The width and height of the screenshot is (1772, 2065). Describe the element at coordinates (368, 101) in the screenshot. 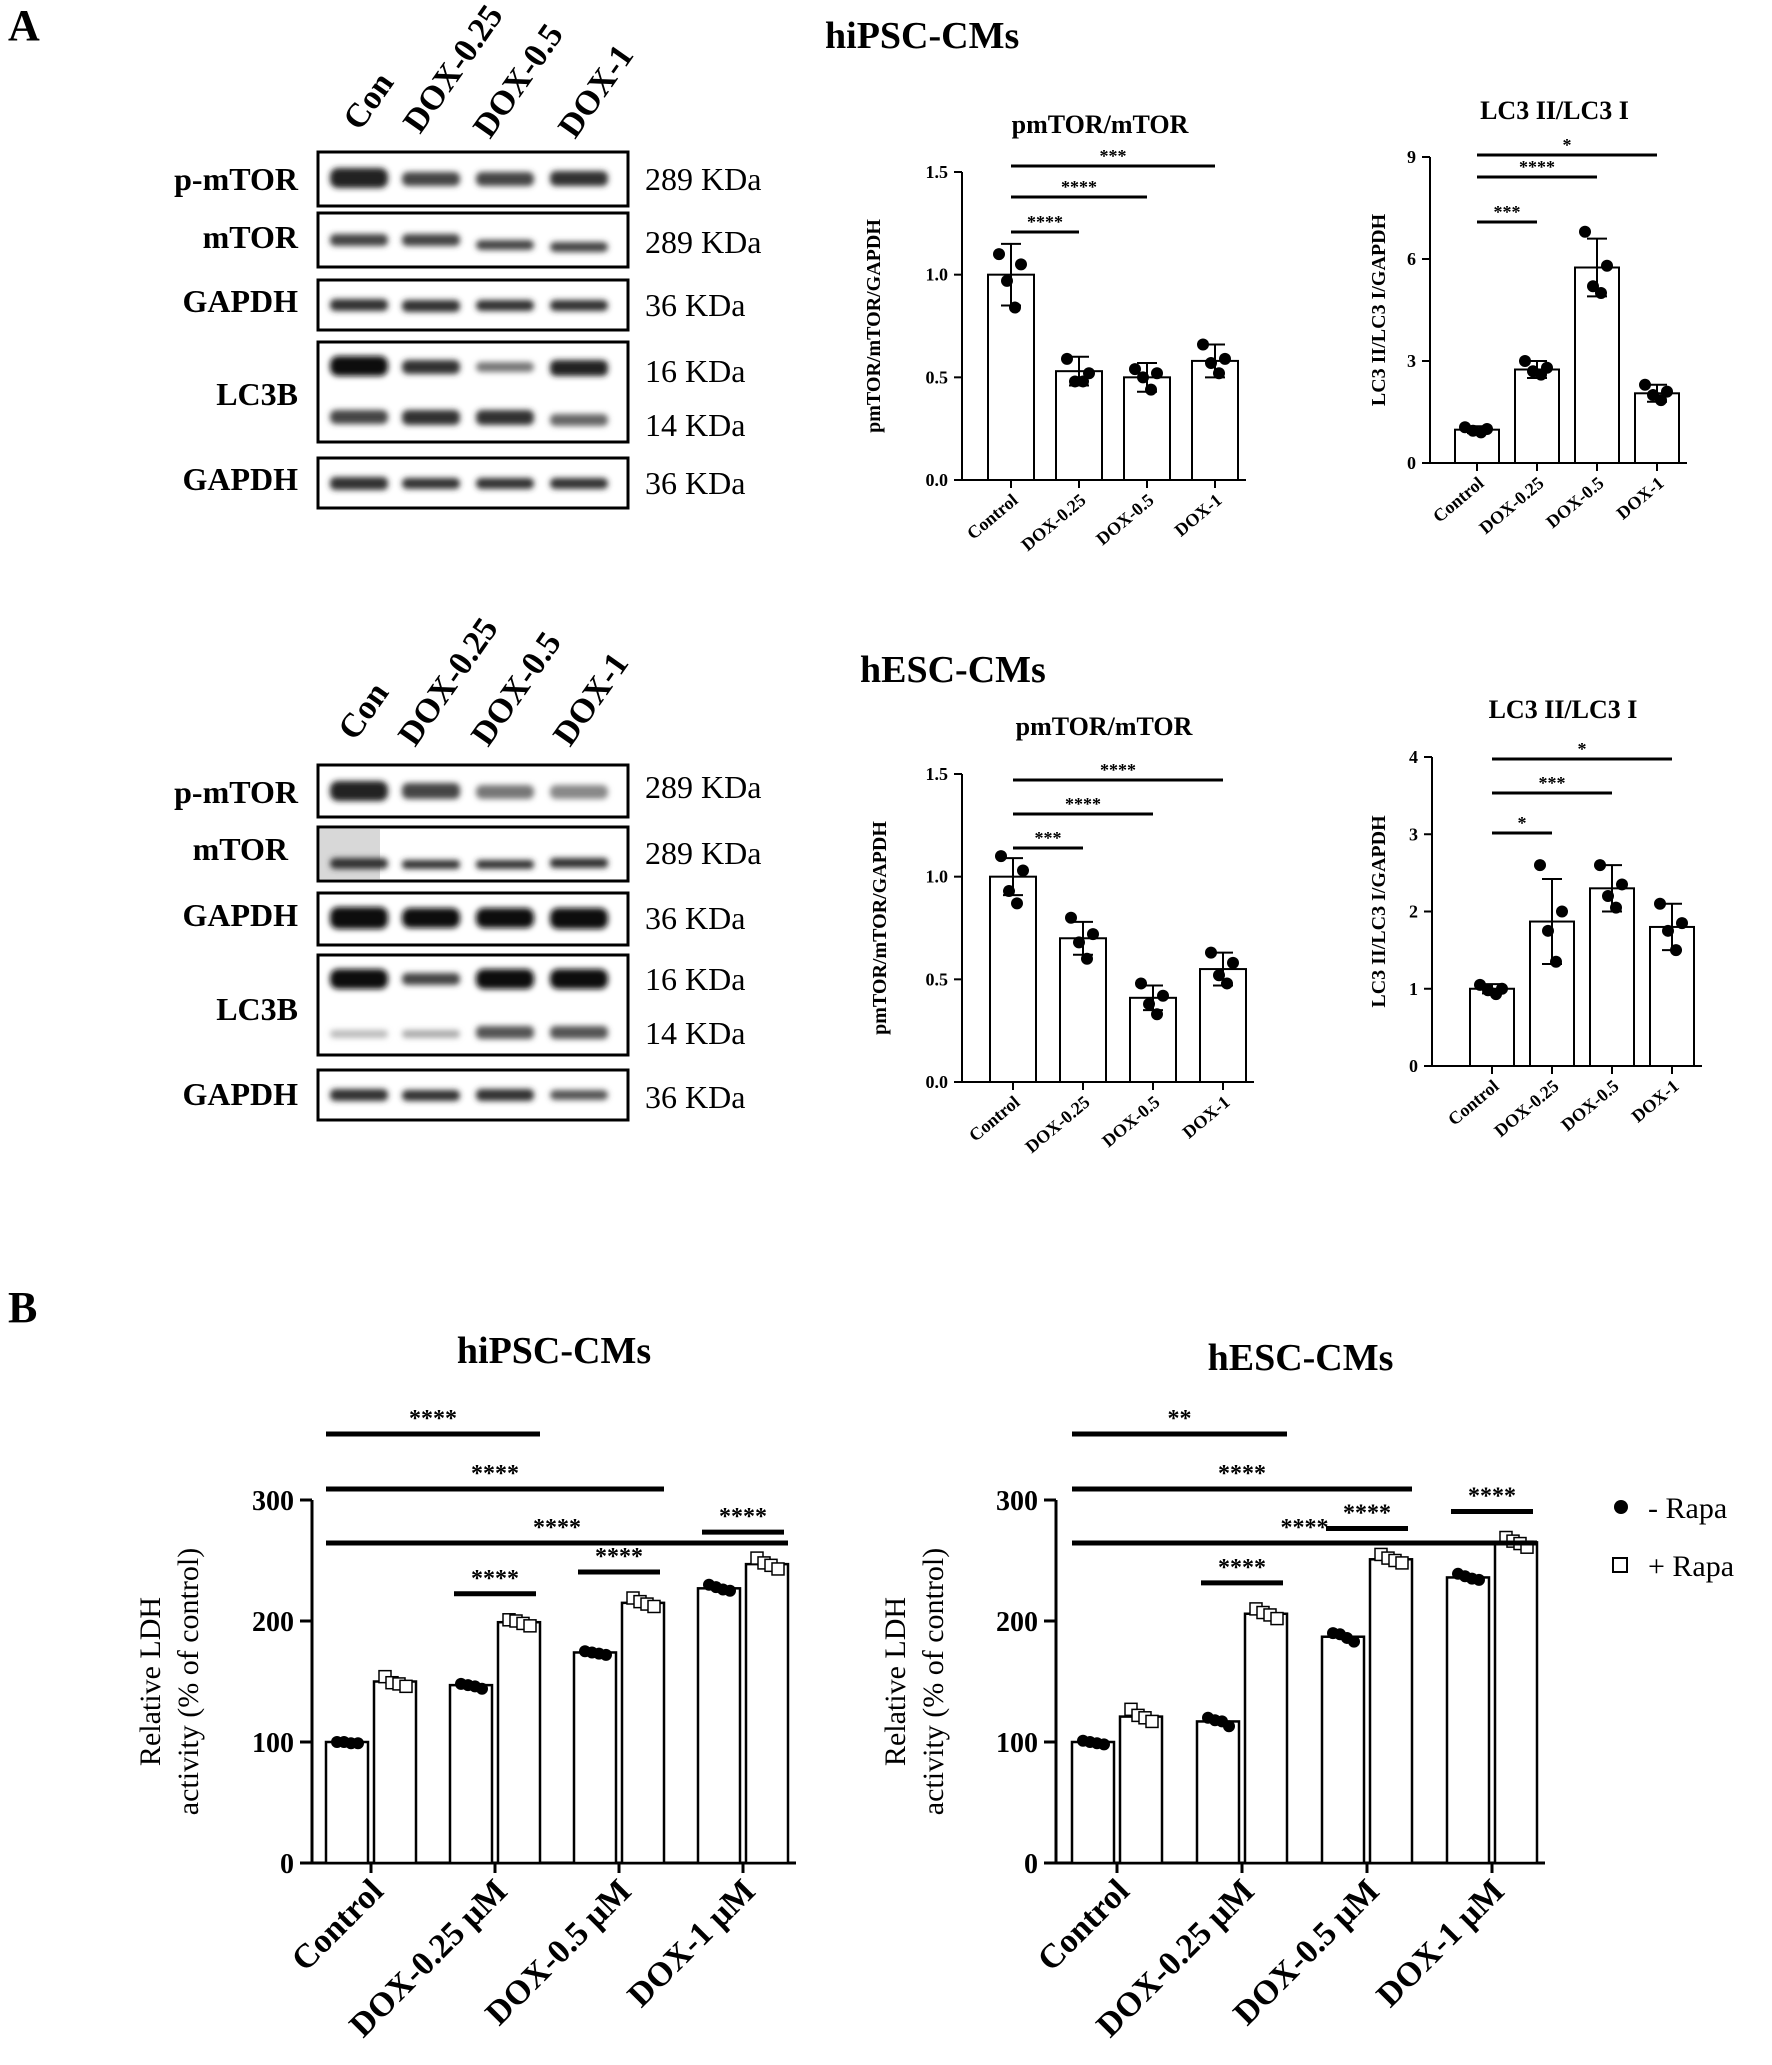

I see `lane-label: Con` at that location.